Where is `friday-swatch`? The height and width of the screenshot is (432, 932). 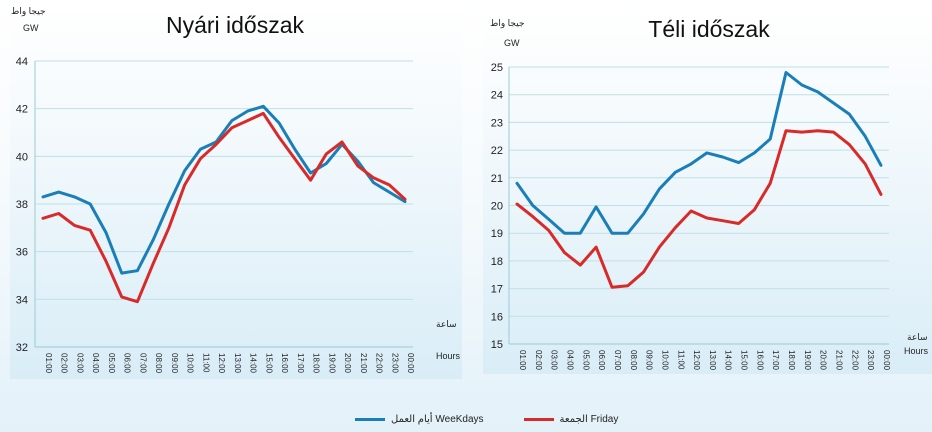 friday-swatch is located at coordinates (538, 419).